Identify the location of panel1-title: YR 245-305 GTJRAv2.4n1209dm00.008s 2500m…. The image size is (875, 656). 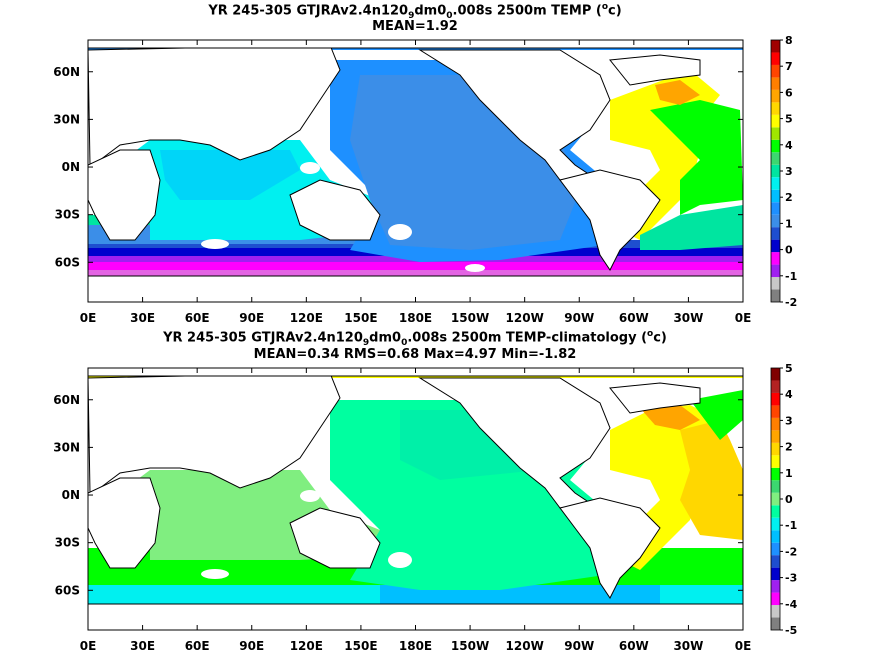
(415, 11).